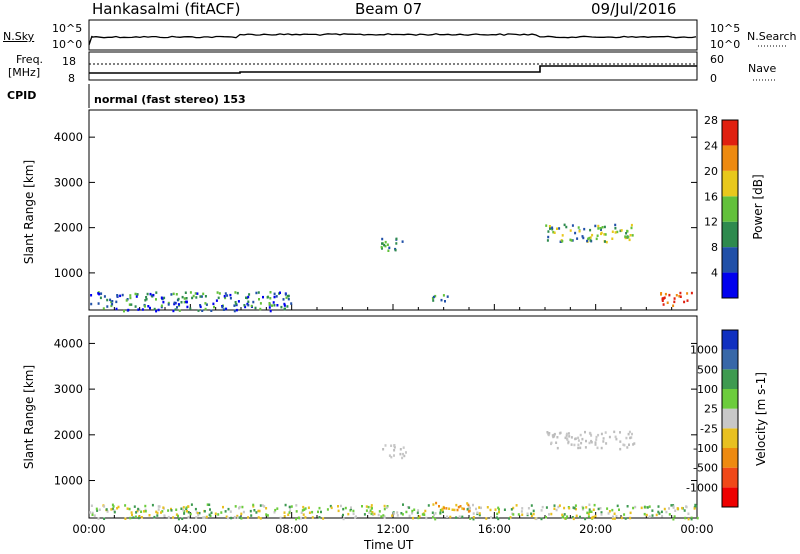 This screenshot has height=554, width=800. I want to click on colorbar-tick-label: 12, so click(711, 222).